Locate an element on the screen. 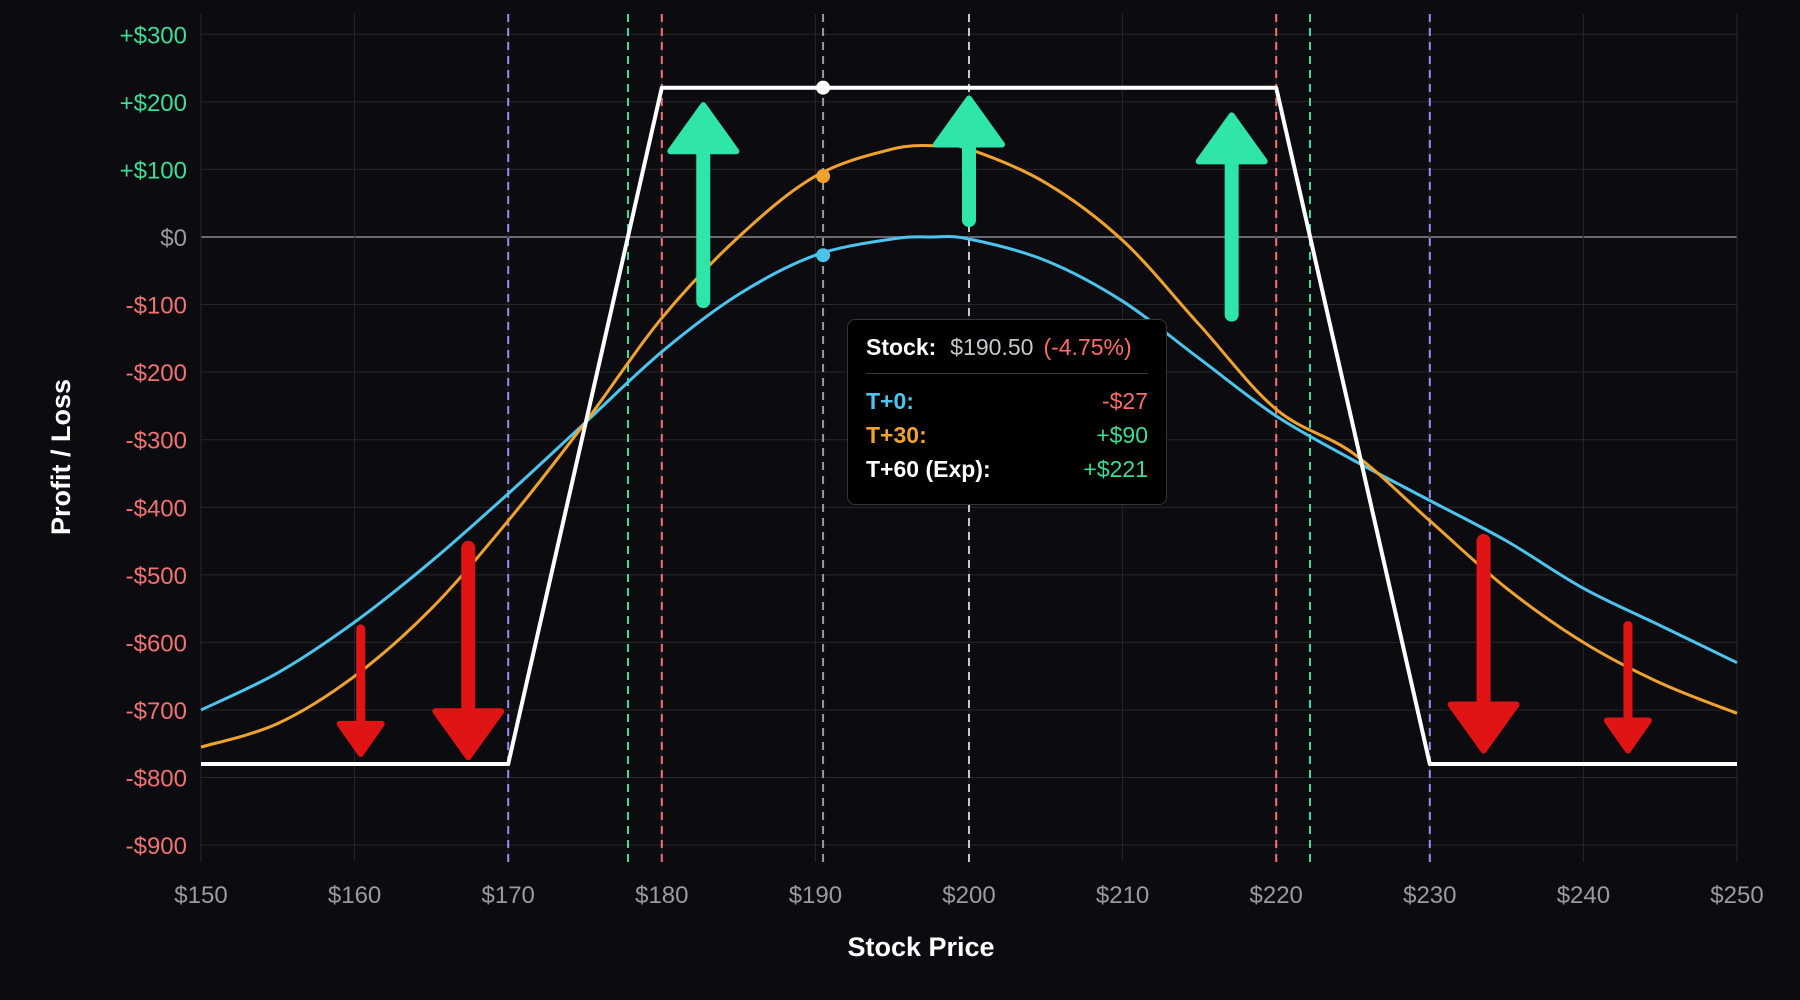 This screenshot has width=1800, height=1000. y-tick-label: -$500 is located at coordinates (156, 576).